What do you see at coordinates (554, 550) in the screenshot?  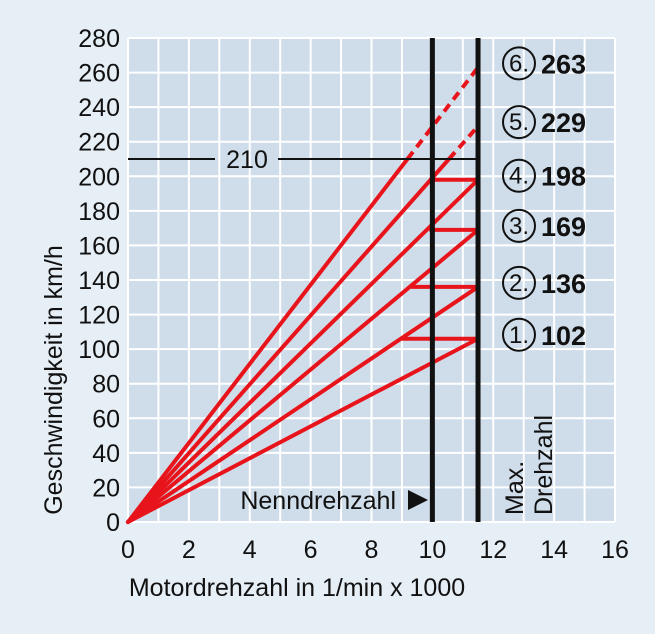 I see `x-tick-label: 14` at bounding box center [554, 550].